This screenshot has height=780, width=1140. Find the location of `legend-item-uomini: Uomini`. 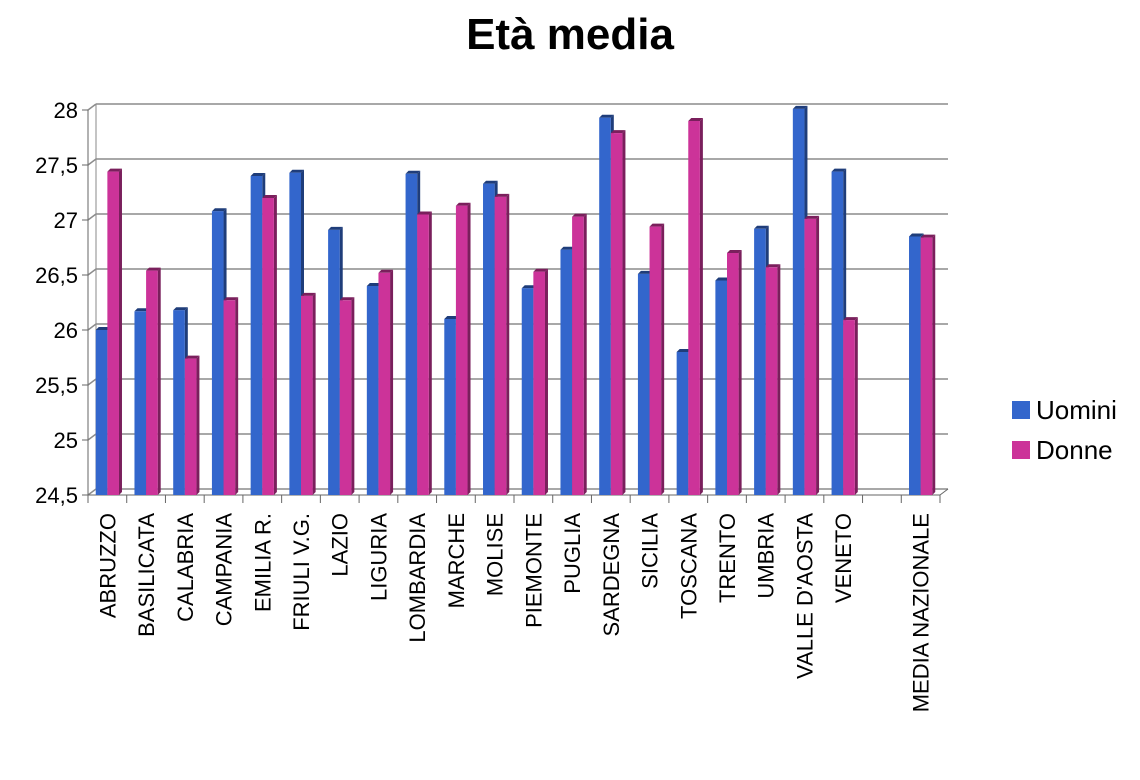

legend-item-uomini: Uomini is located at coordinates (1064, 410).